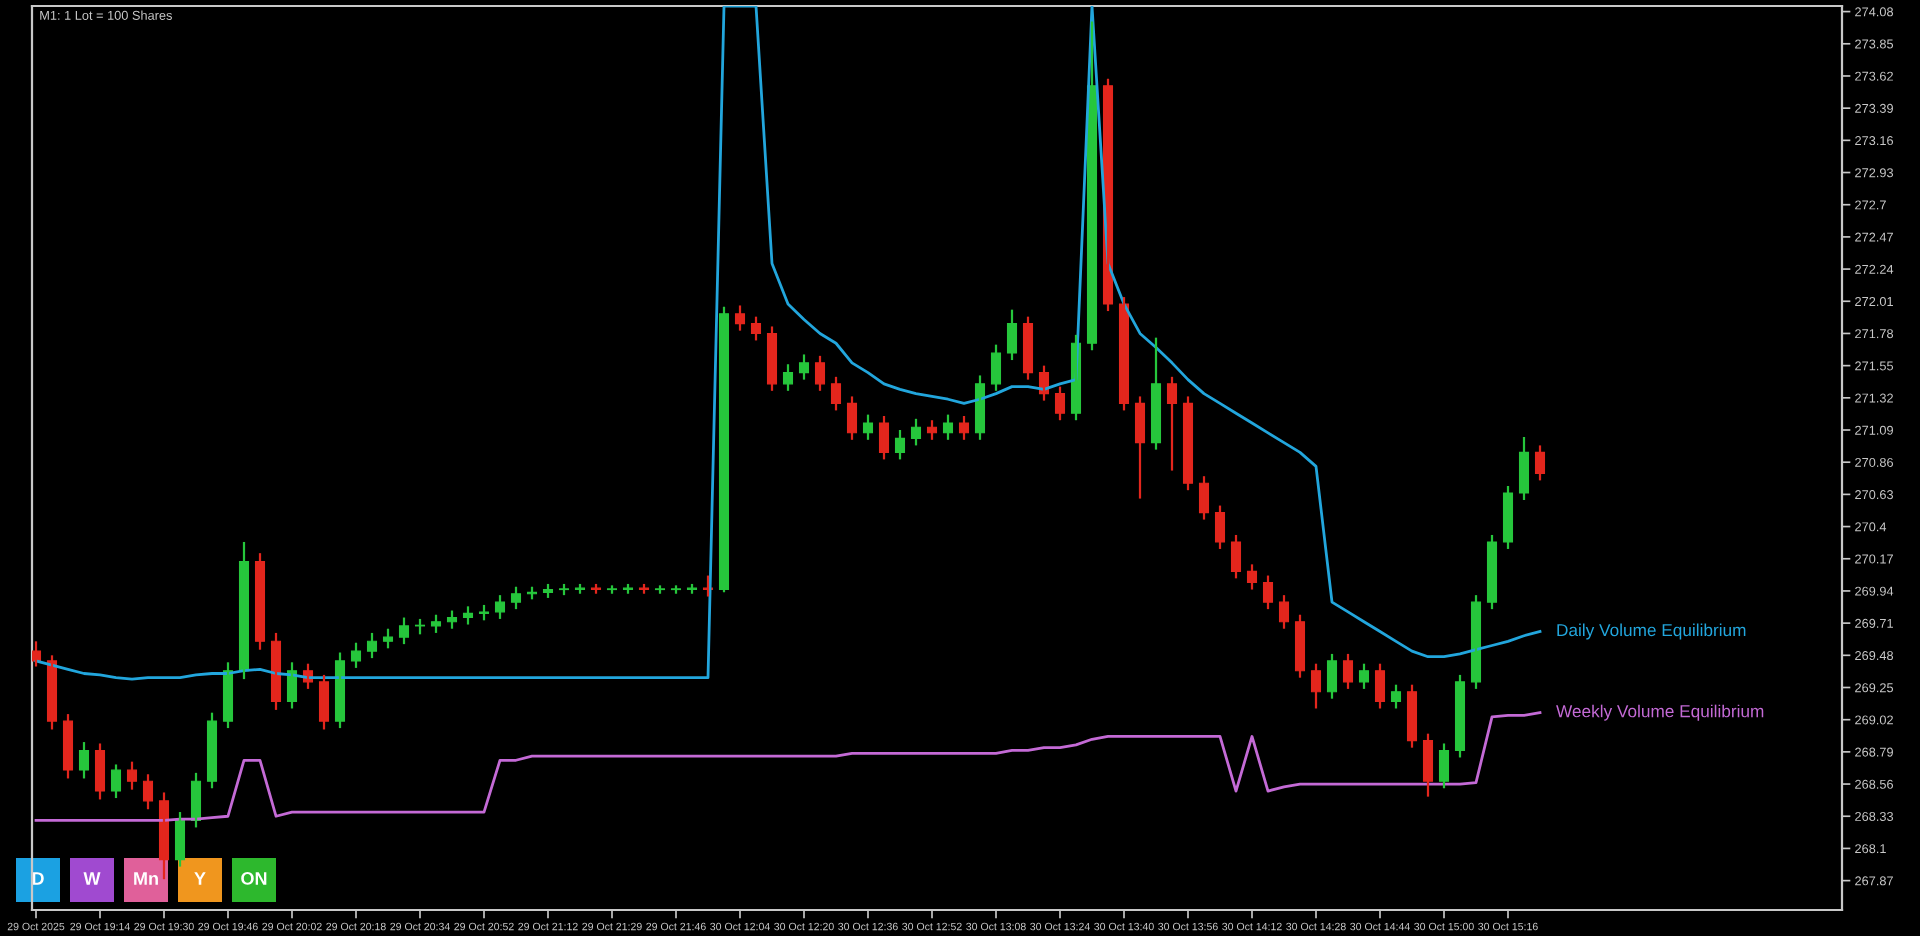  I want to click on annotation: W, so click(92, 878).